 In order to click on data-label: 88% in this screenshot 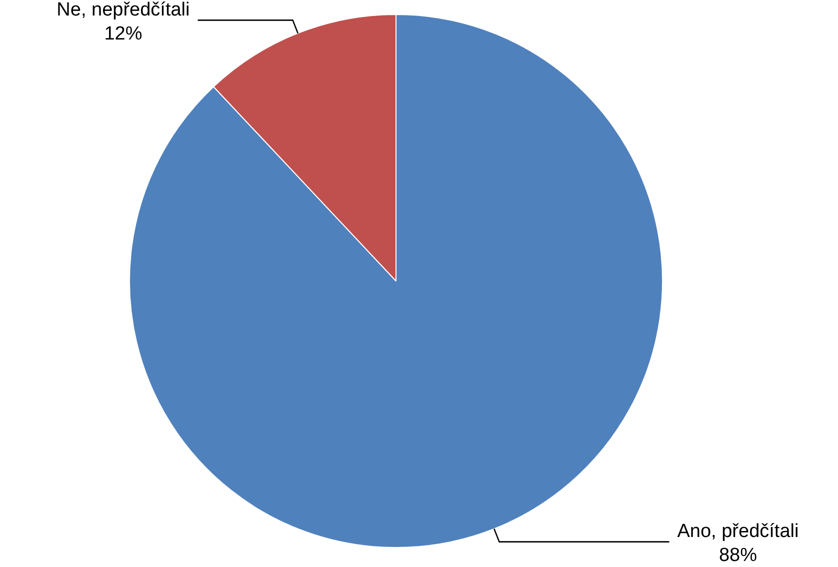, I will do `click(738, 555)`.